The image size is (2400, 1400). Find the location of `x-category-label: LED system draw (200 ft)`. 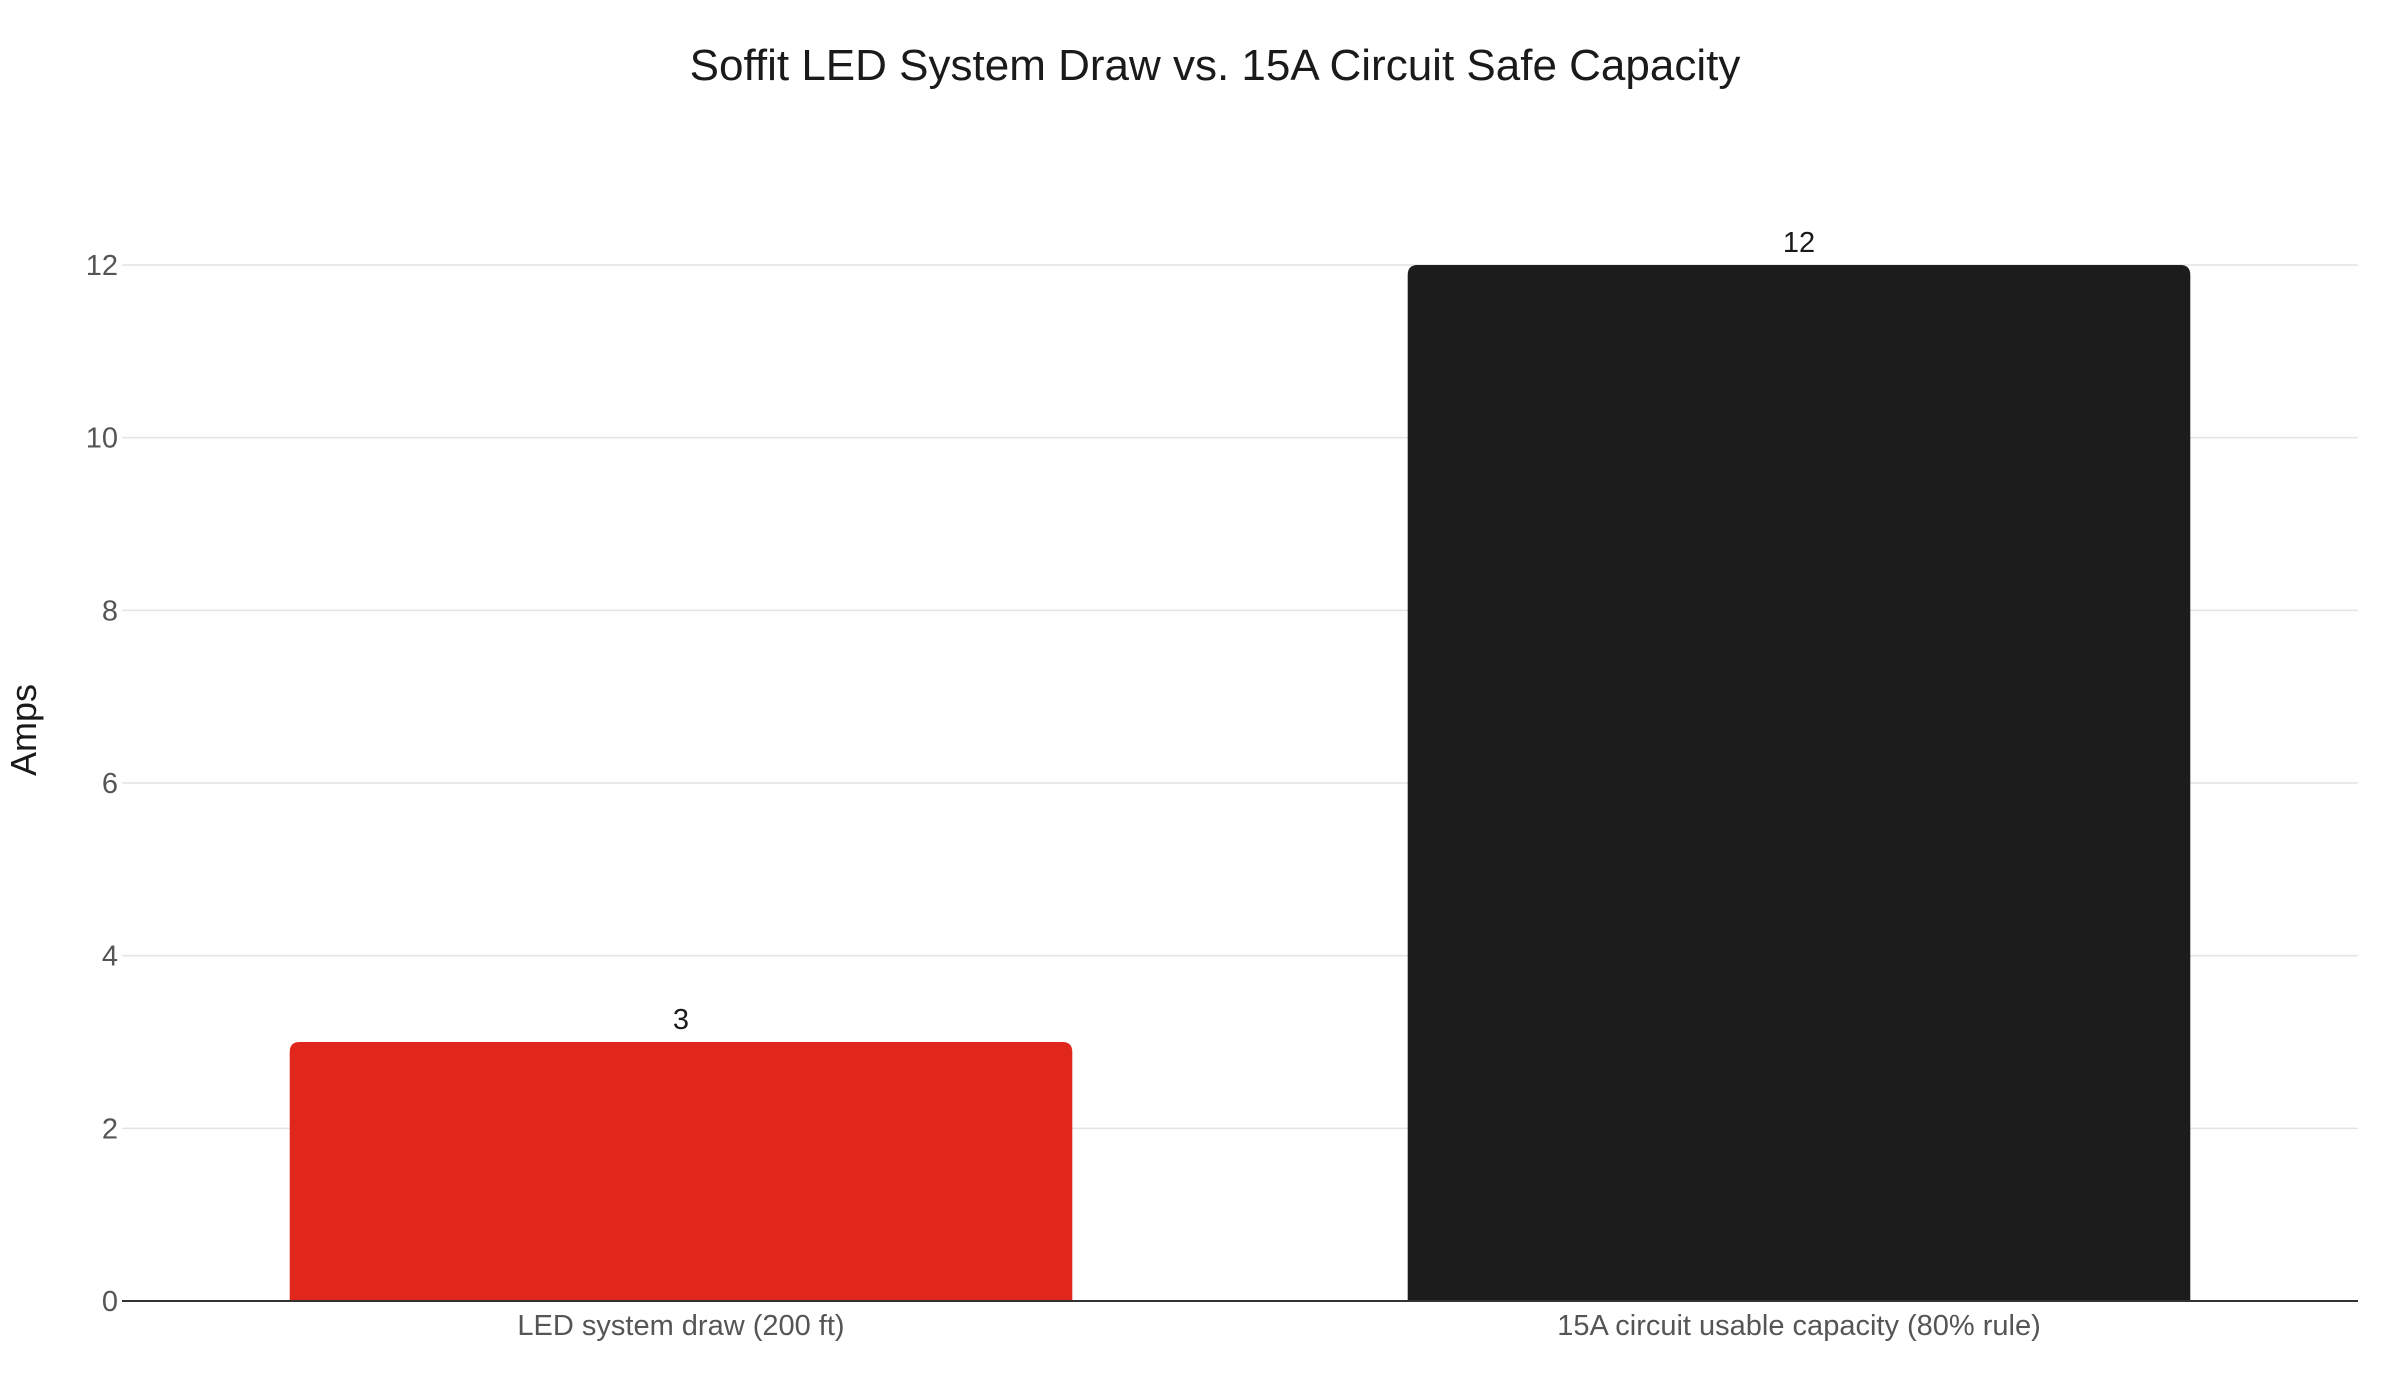

x-category-label: LED system draw (200 ft) is located at coordinates (680, 1326).